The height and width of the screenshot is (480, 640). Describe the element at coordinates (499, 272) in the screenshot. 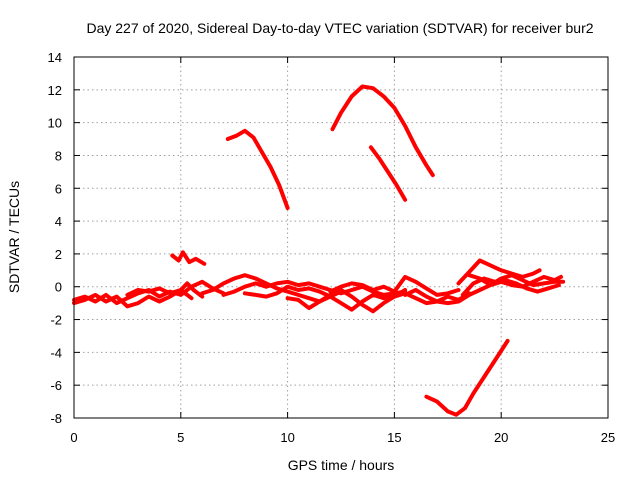

I see `series-arc-late-upper` at that location.